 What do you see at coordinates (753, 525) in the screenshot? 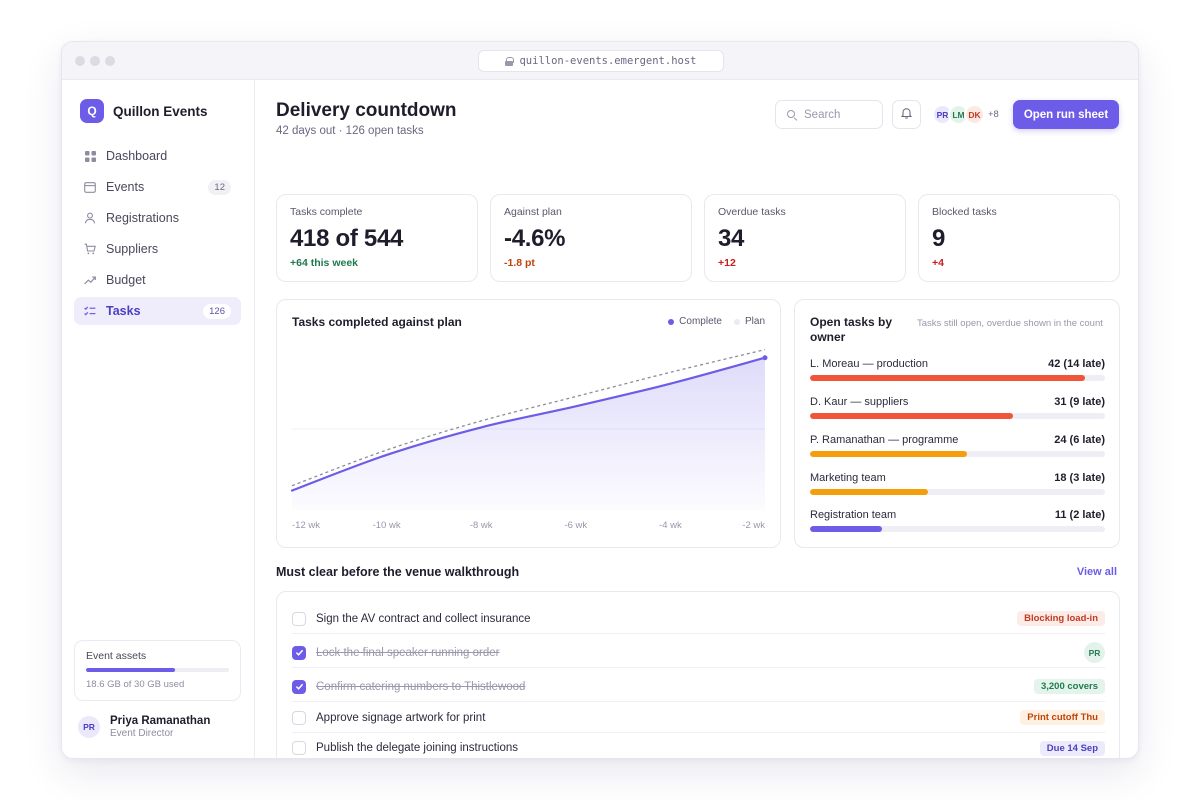
I see `x-tick-label: -2 wk` at bounding box center [753, 525].